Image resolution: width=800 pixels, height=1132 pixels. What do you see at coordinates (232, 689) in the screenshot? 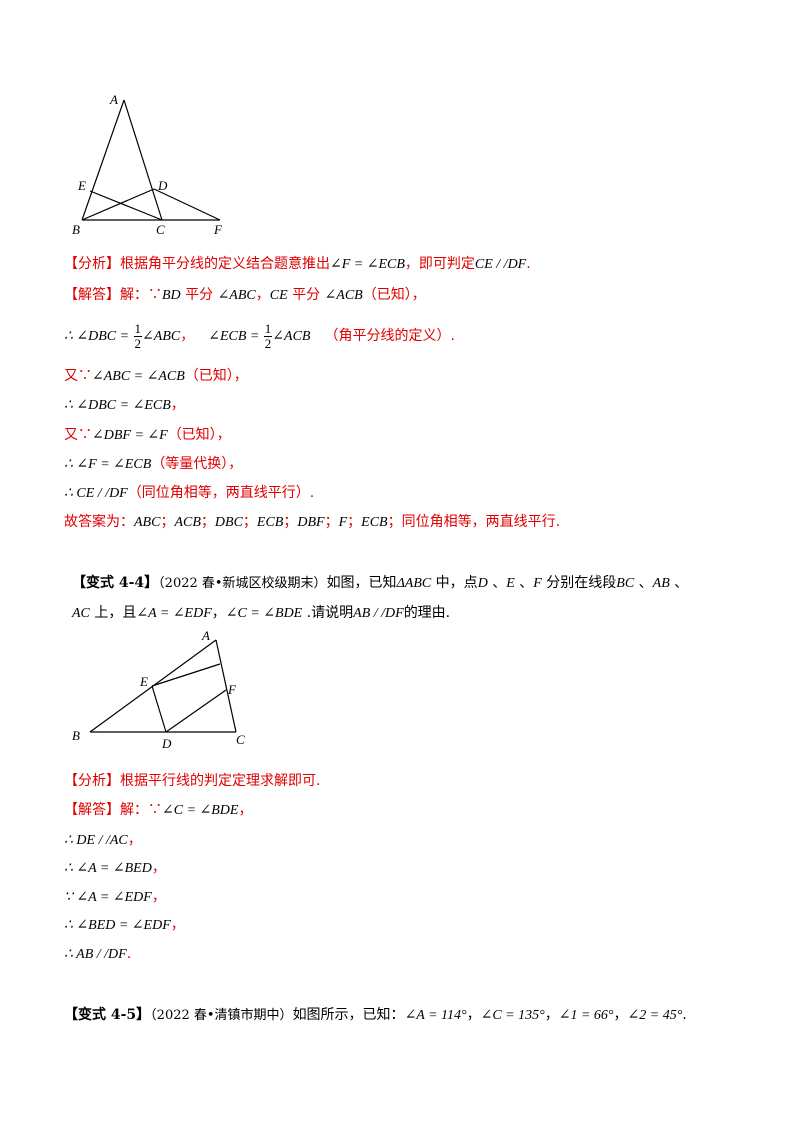
I see `label-F: F` at bounding box center [232, 689].